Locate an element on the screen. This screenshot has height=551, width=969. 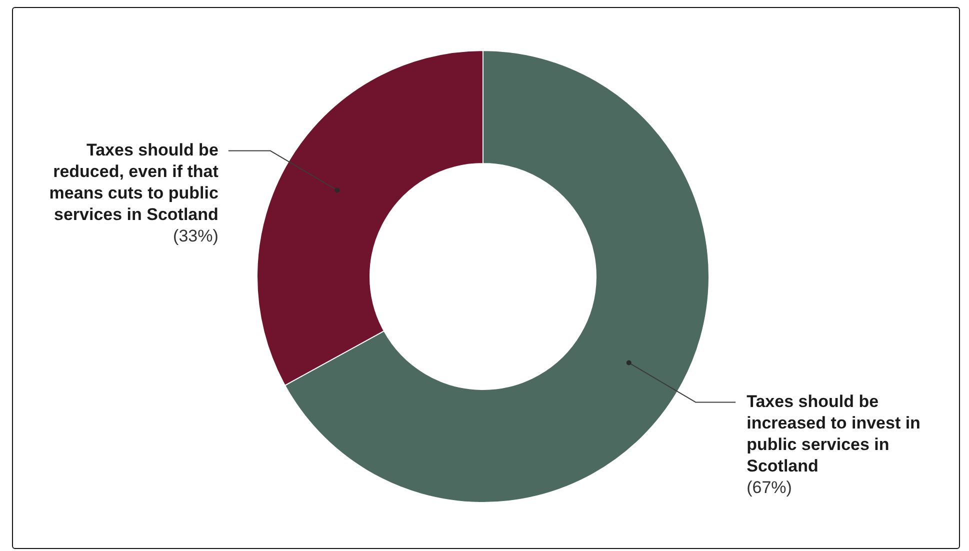
category-label: Taxes should be reduced, even if that means cuts to public services in Scotland is located at coordinates (133, 182).